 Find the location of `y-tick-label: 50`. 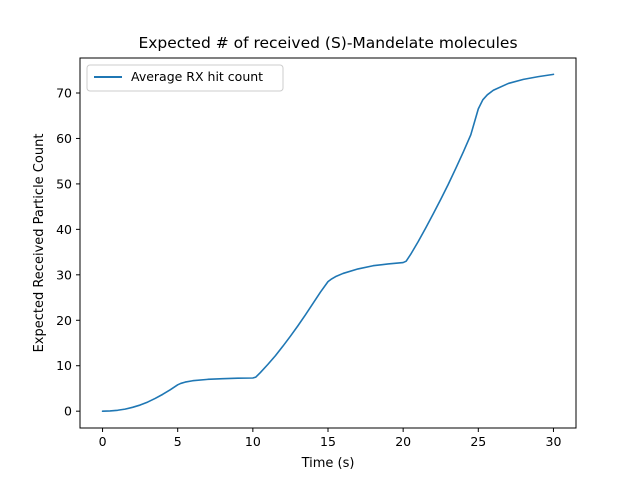

y-tick-label: 50 is located at coordinates (64, 183).